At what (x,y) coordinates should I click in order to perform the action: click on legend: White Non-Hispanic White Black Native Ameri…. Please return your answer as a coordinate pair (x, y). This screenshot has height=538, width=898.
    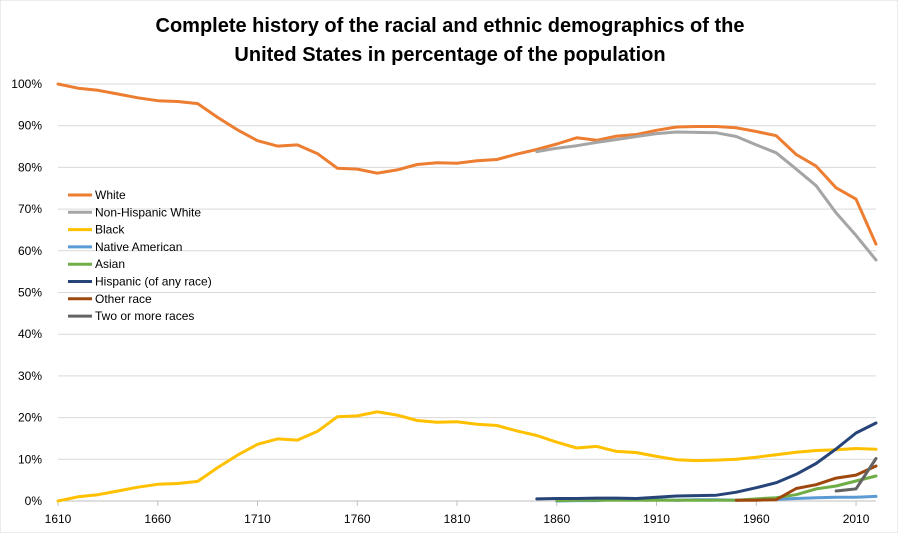
    Looking at the image, I should click on (140, 255).